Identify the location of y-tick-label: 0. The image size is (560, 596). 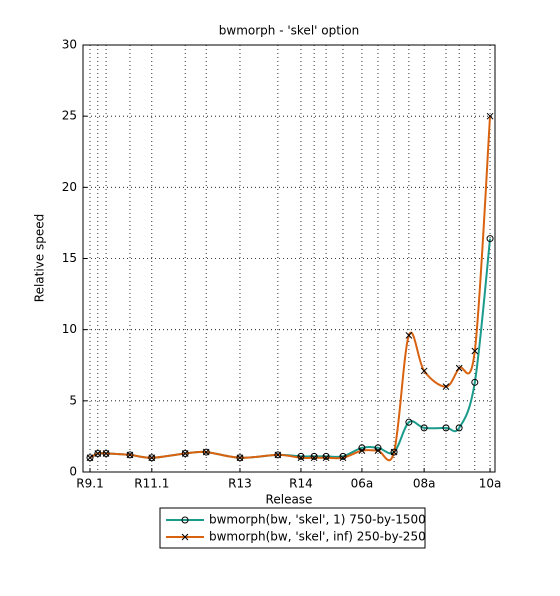
(73, 472).